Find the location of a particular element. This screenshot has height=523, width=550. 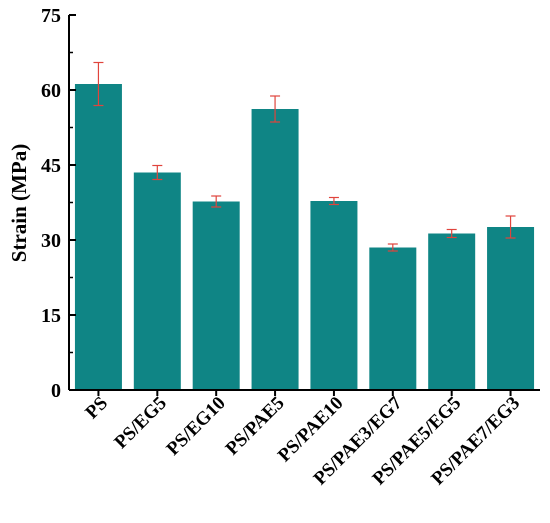

x-tick-label: PS/EG10 is located at coordinates (196, 426).